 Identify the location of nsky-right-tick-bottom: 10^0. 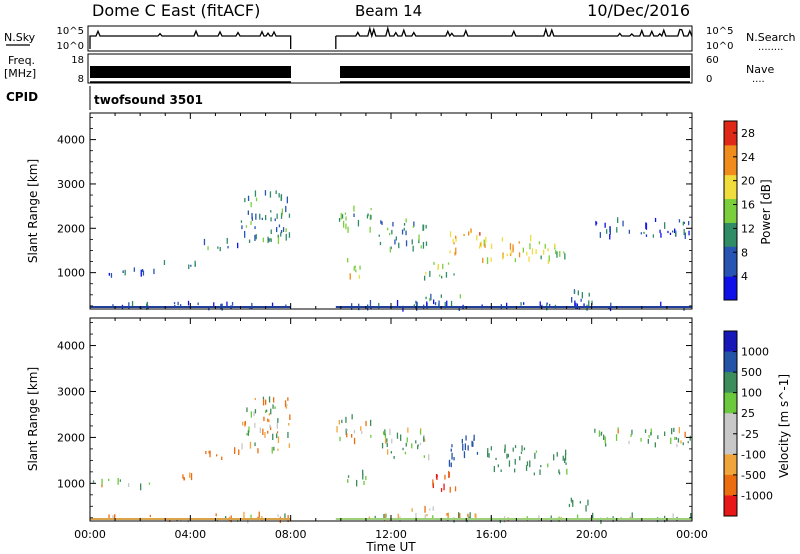
(719, 46).